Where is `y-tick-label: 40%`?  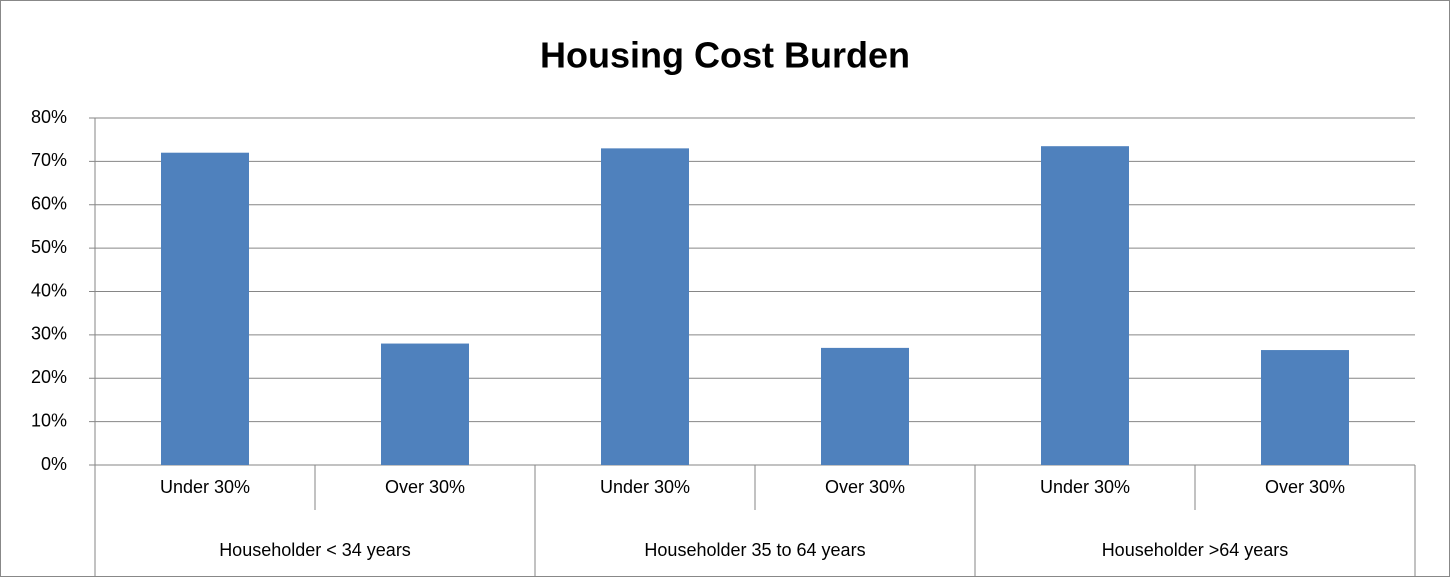
y-tick-label: 40% is located at coordinates (49, 290).